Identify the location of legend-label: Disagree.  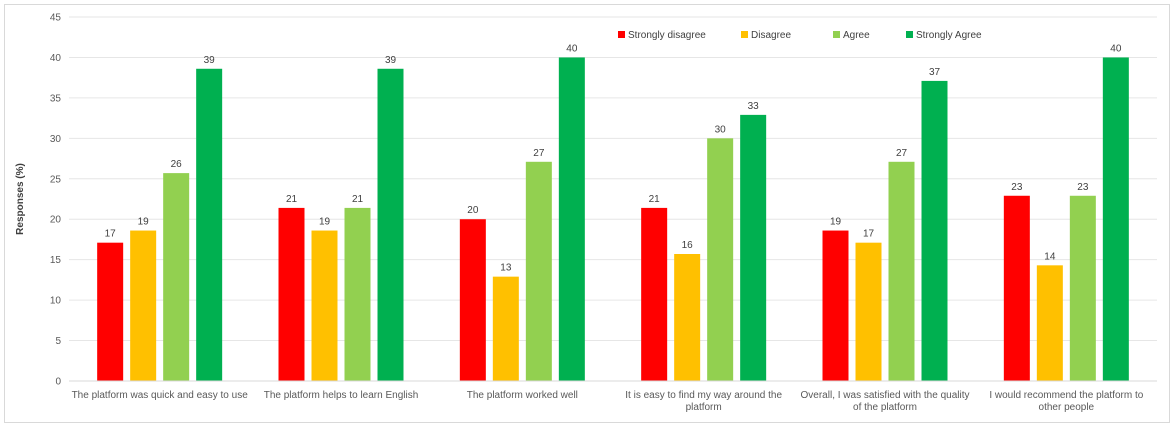
(771, 35).